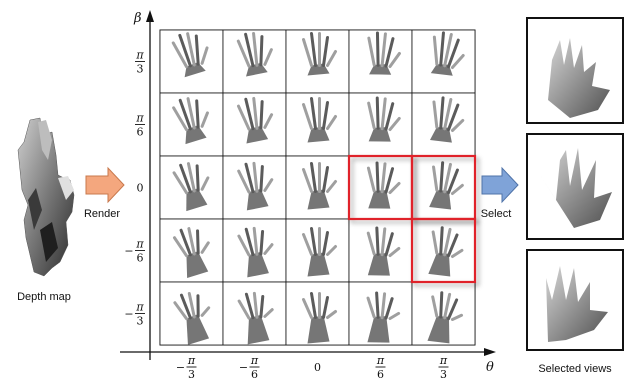 This screenshot has width=624, height=383. What do you see at coordinates (490, 367) in the screenshot?
I see `x-axis-label: θ` at bounding box center [490, 367].